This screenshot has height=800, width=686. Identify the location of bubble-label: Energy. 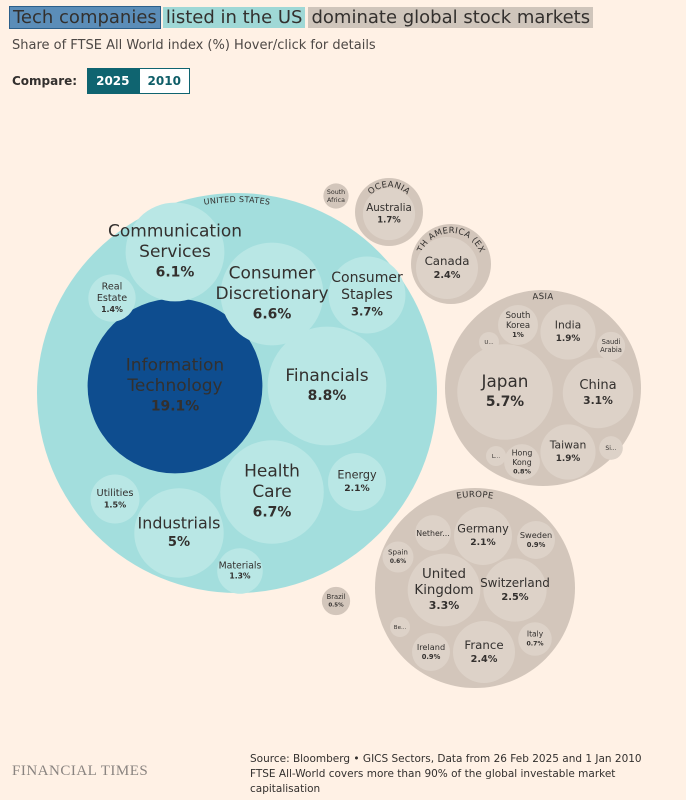
(357, 474).